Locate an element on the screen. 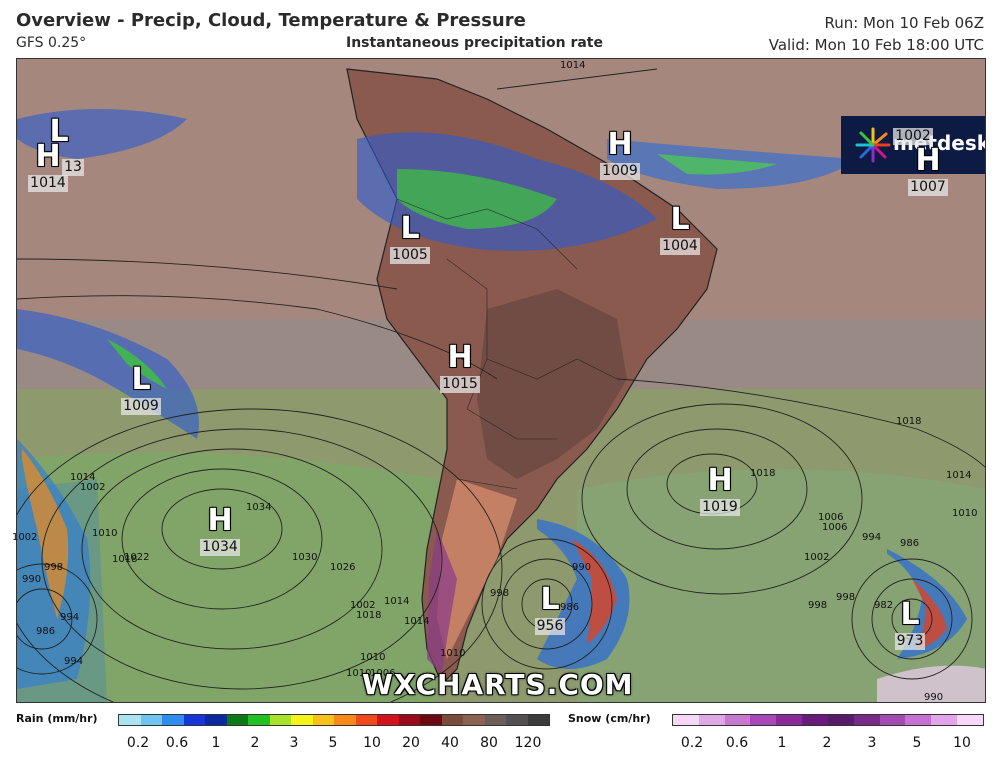 The width and height of the screenshot is (1000, 767). snow-colorbar is located at coordinates (828, 720).